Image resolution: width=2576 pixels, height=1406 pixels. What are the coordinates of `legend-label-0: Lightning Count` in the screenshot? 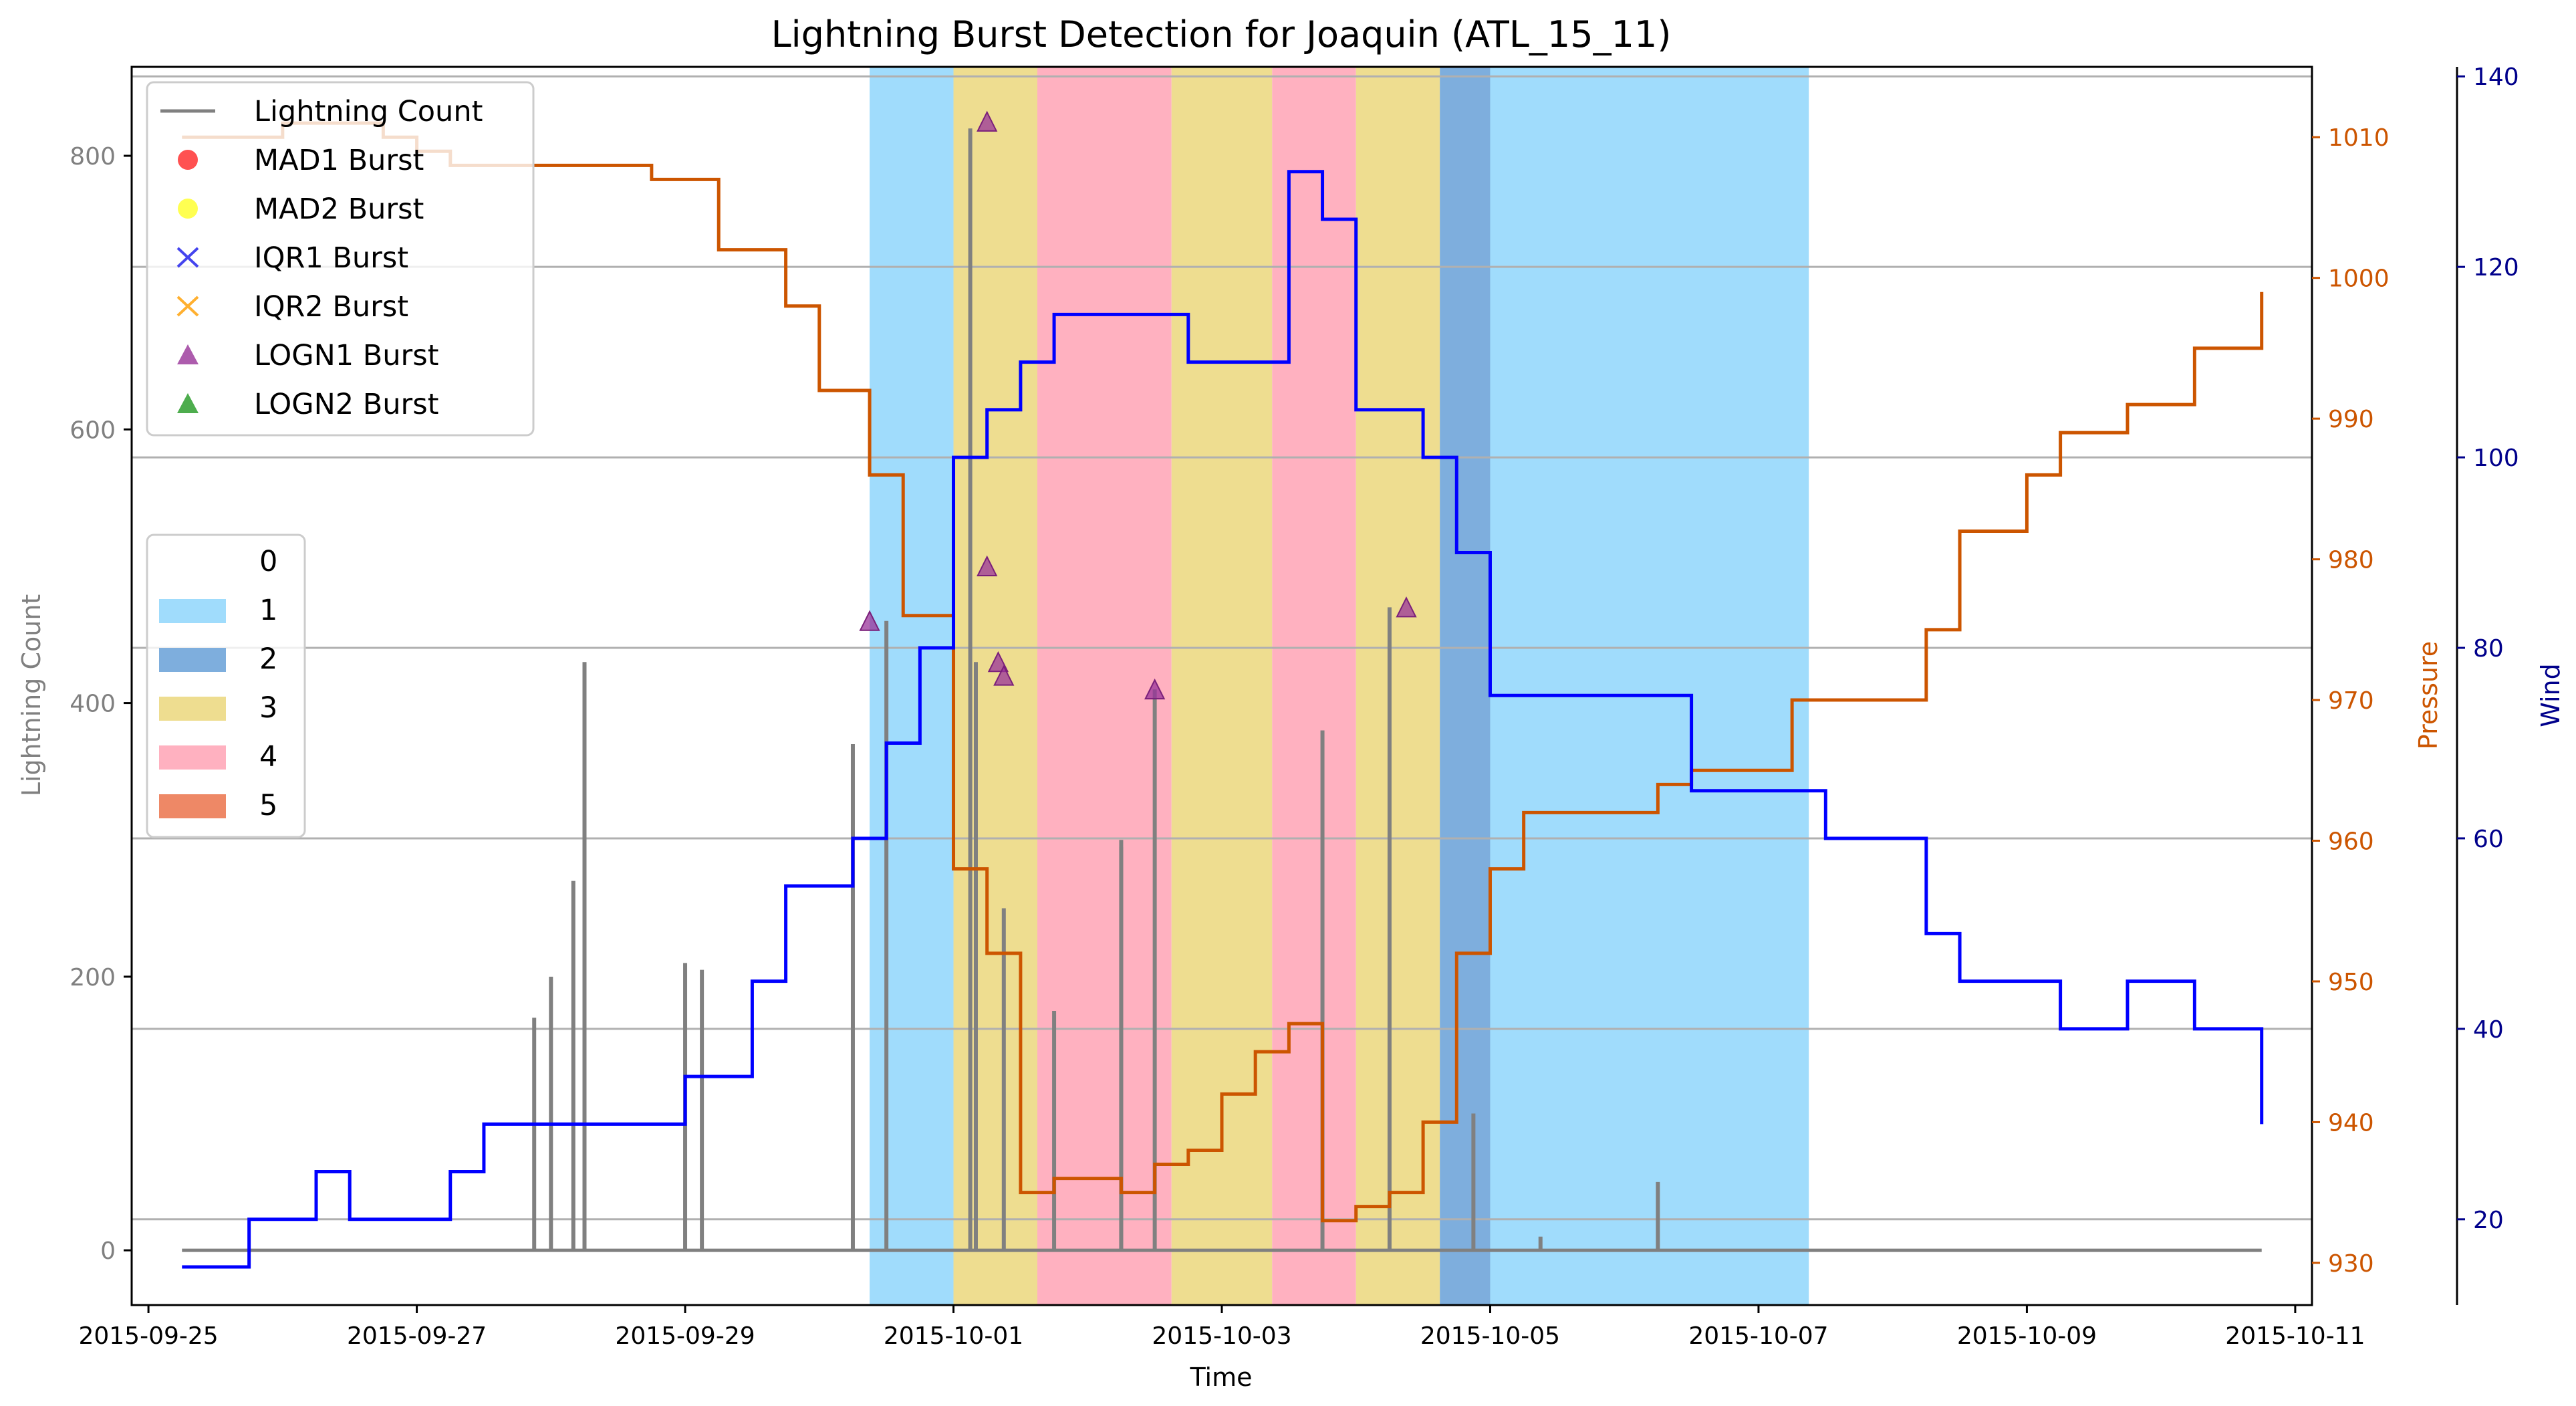 It's located at (368, 111).